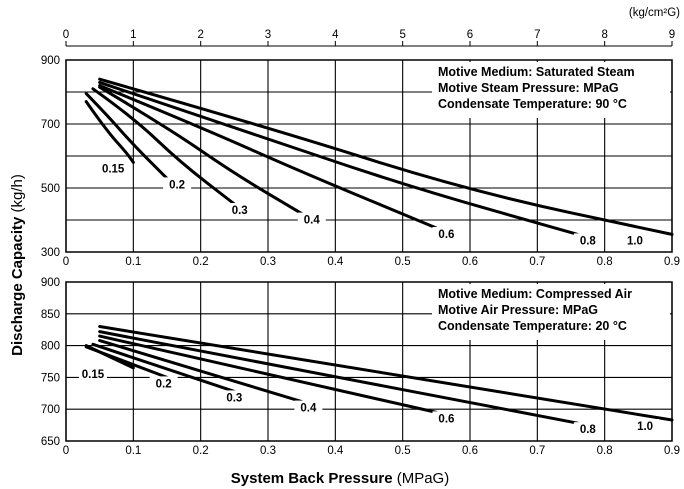 The width and height of the screenshot is (684, 489). Describe the element at coordinates (50, 315) in the screenshot. I see `y-tick-label: 850` at that location.